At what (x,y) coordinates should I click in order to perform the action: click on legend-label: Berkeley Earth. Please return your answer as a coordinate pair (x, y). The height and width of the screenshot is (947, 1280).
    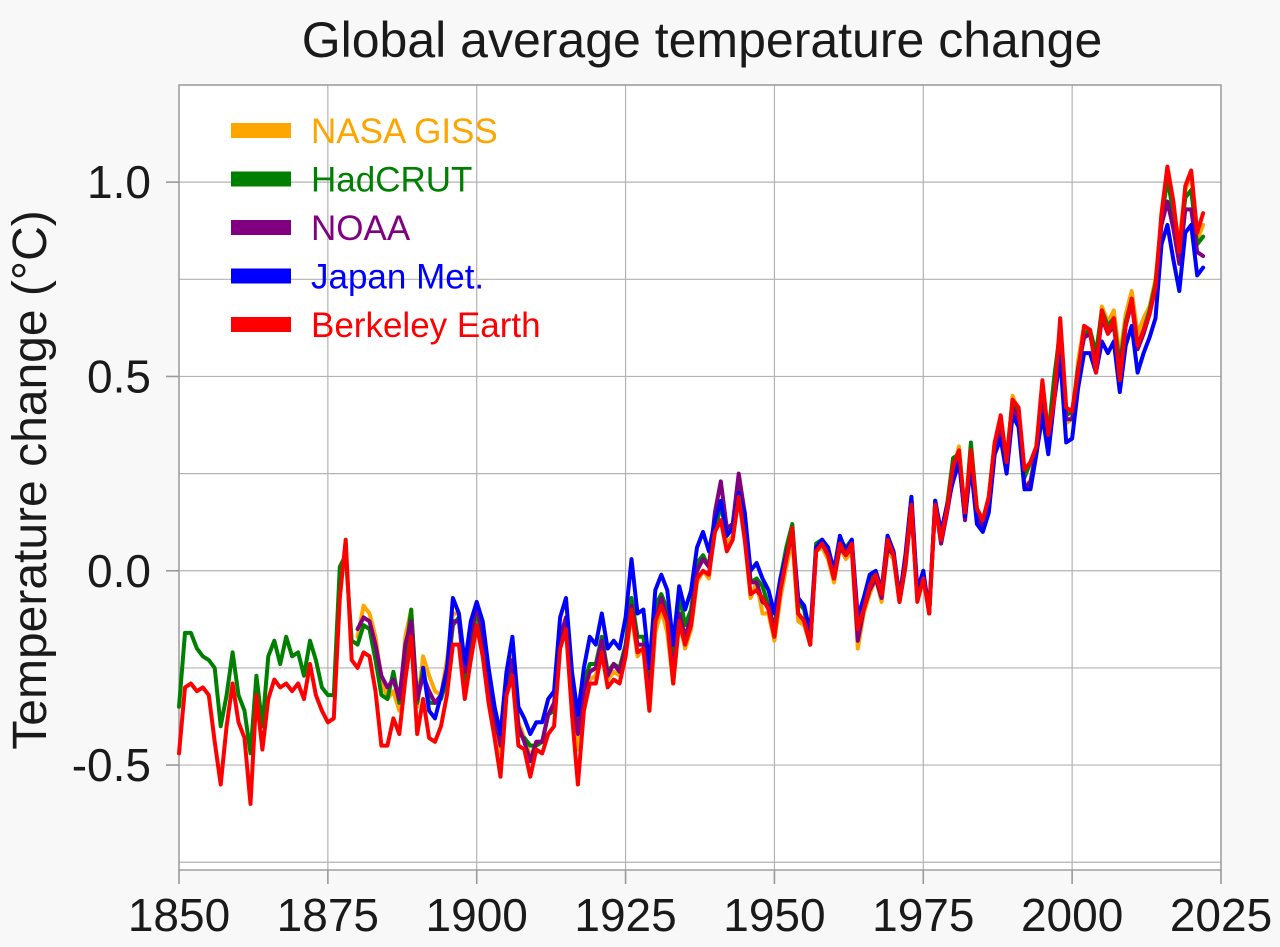
    Looking at the image, I should click on (426, 325).